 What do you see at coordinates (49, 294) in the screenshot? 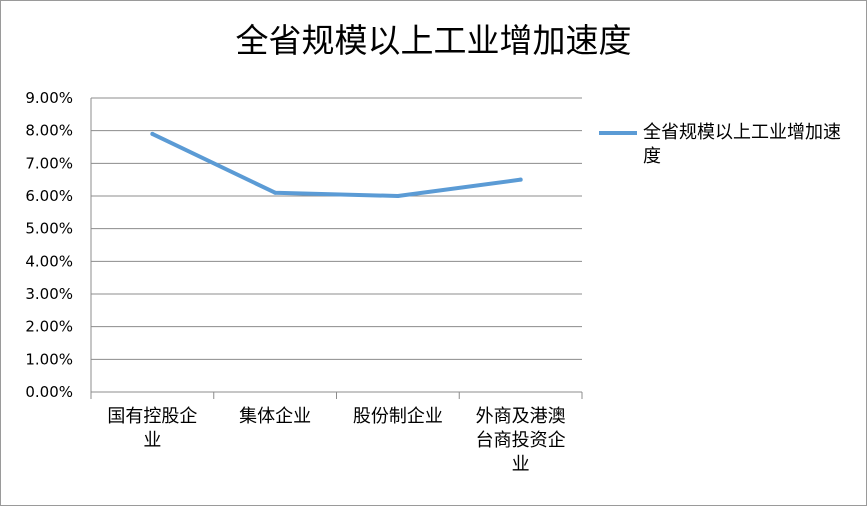
I see `y-tick-label: 3.00%` at bounding box center [49, 294].